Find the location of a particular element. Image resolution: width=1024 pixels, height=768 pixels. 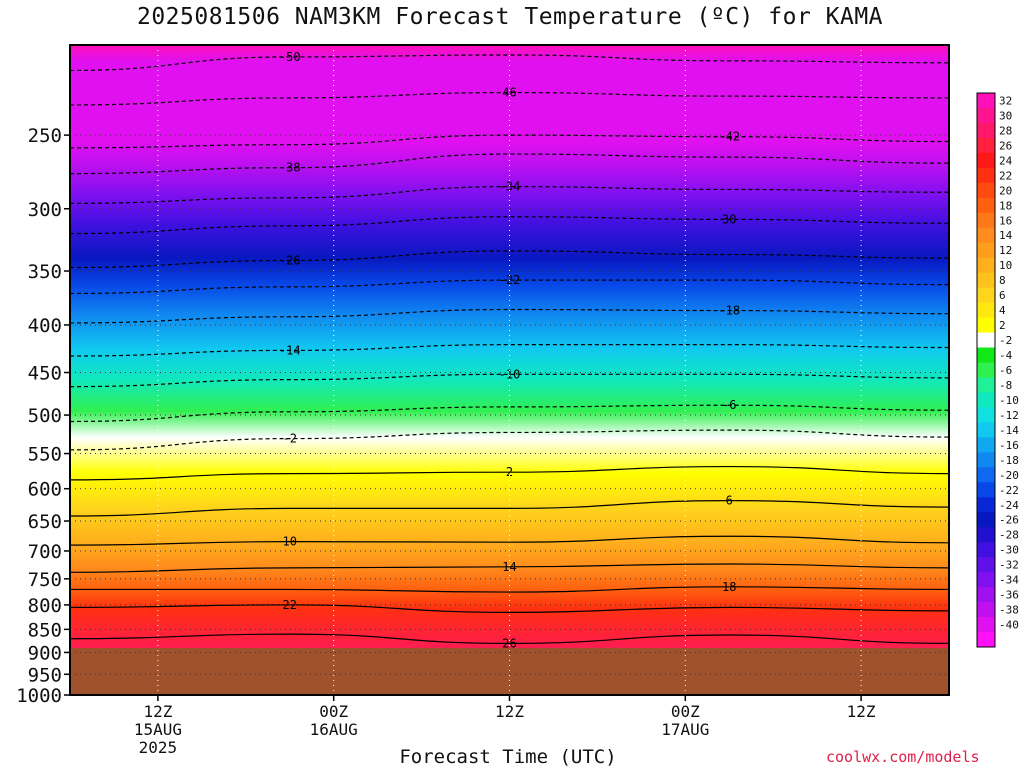

colorbar-label: -18 is located at coordinates (1009, 460).